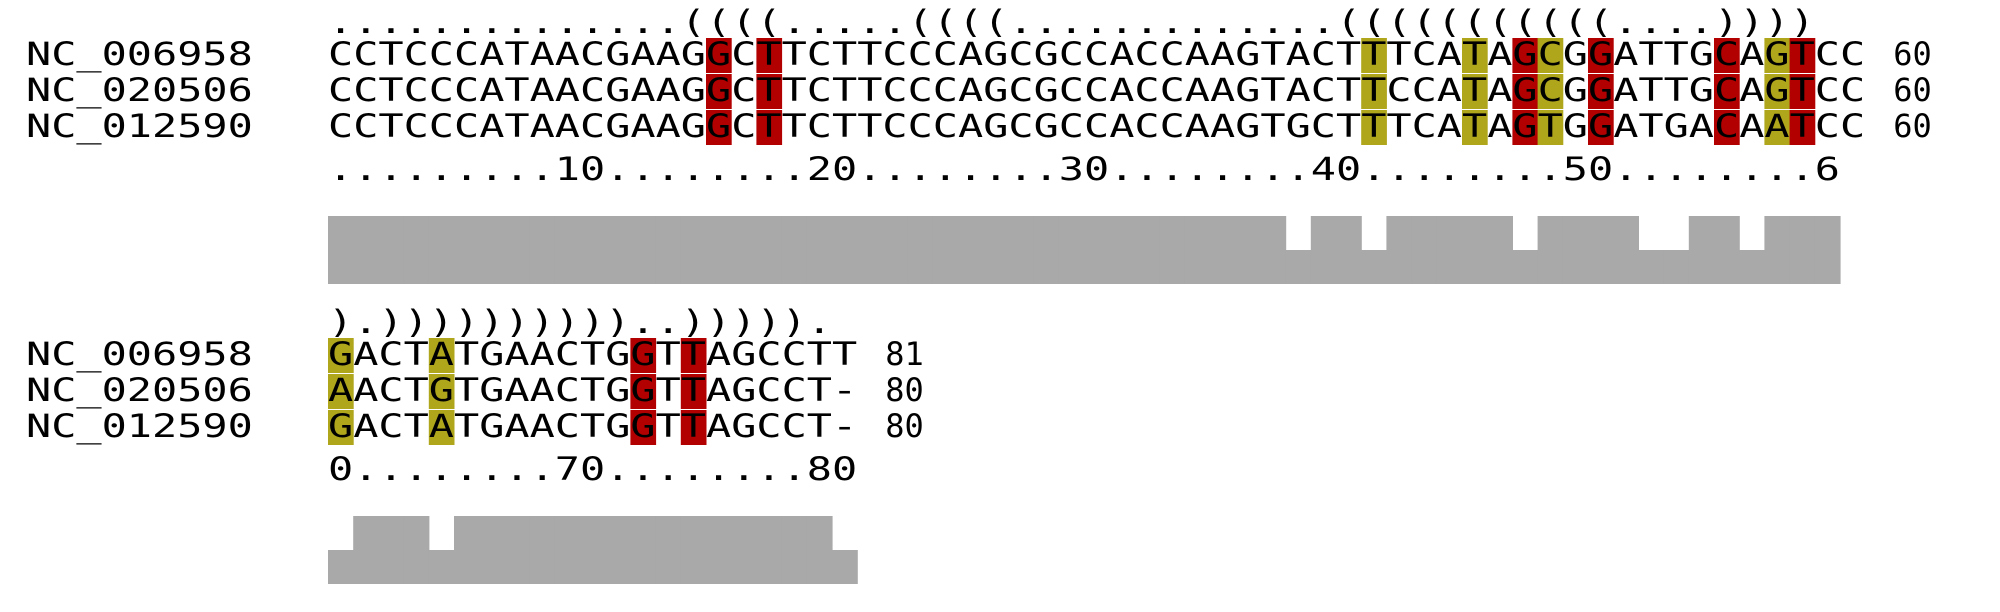 Image resolution: width=2000 pixels, height=612 pixels. What do you see at coordinates (904, 354) in the screenshot?
I see `sequence-end-position: 81` at bounding box center [904, 354].